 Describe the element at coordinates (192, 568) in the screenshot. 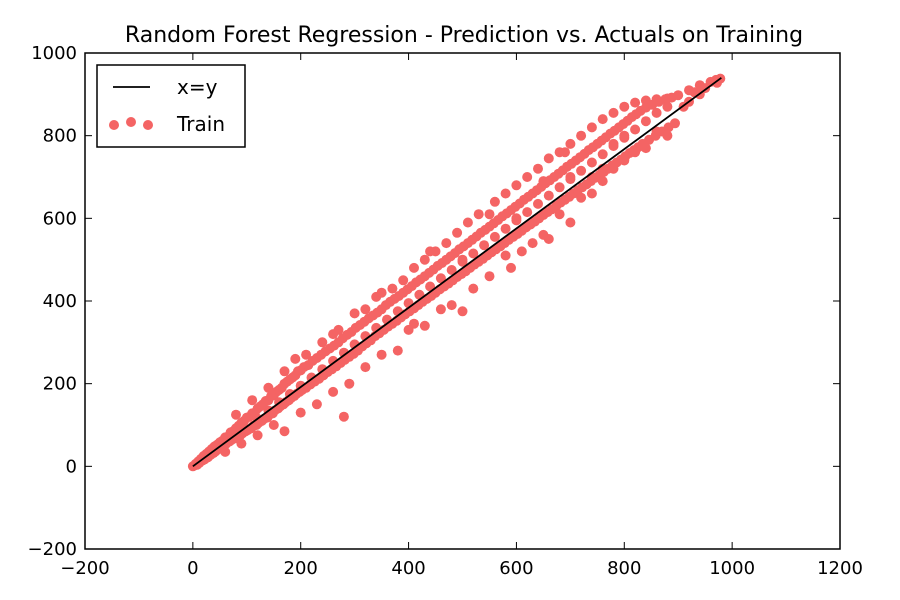

I see `x-tick-label: 0` at that location.